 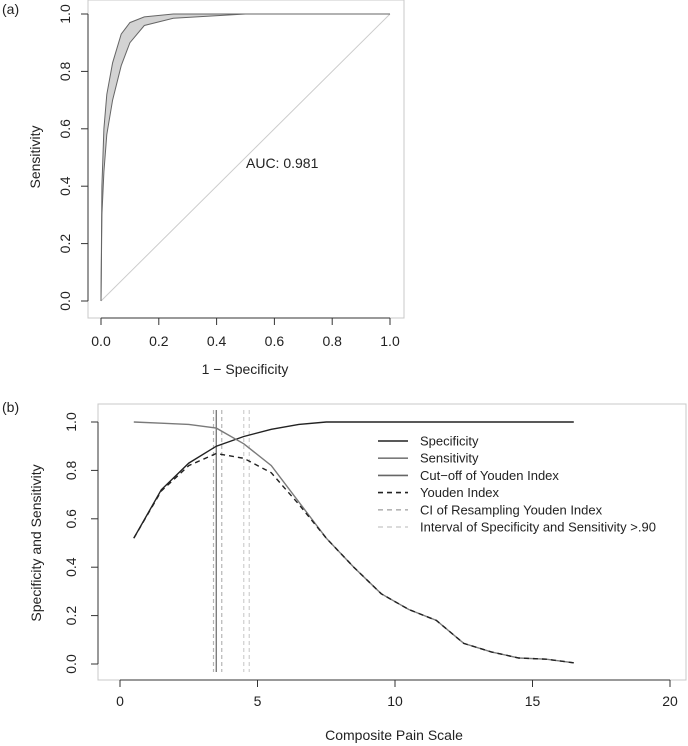 What do you see at coordinates (460, 492) in the screenshot?
I see `legend-label: Youden Index` at bounding box center [460, 492].